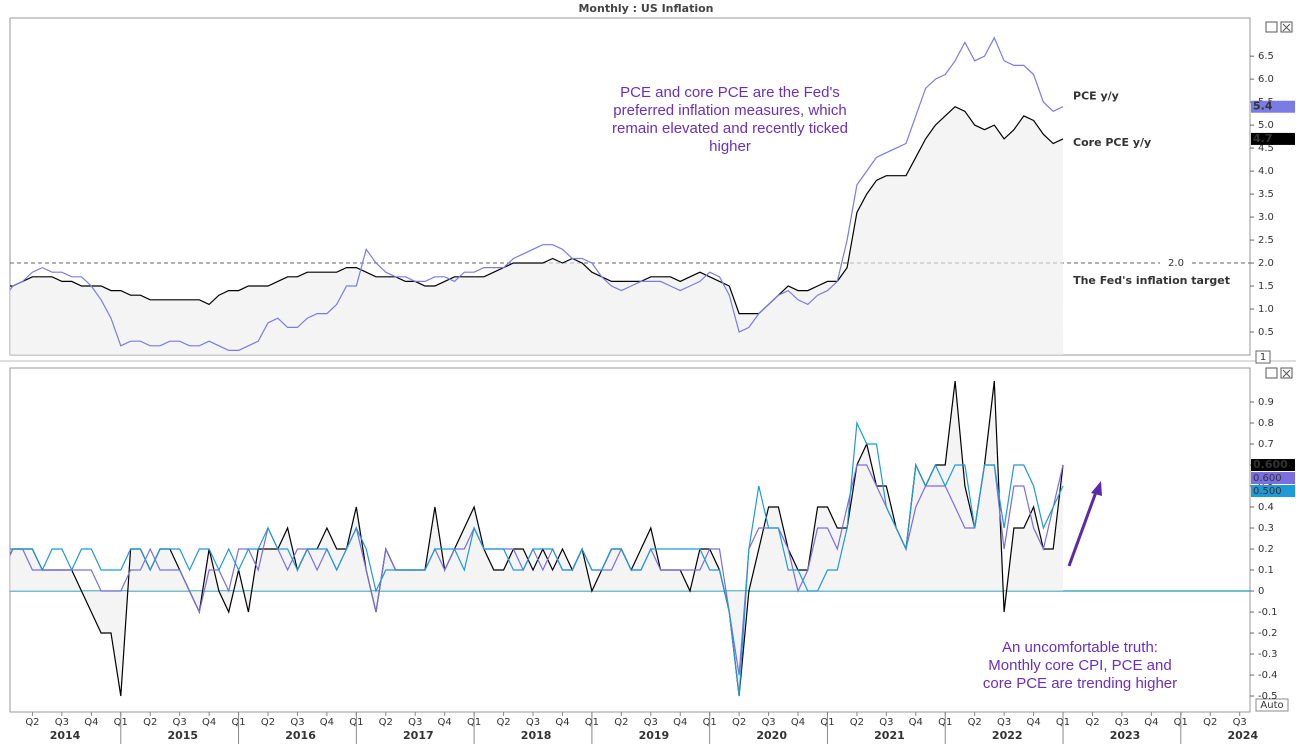  What do you see at coordinates (1266, 309) in the screenshot?
I see `y-tick-label: 1.0` at bounding box center [1266, 309].